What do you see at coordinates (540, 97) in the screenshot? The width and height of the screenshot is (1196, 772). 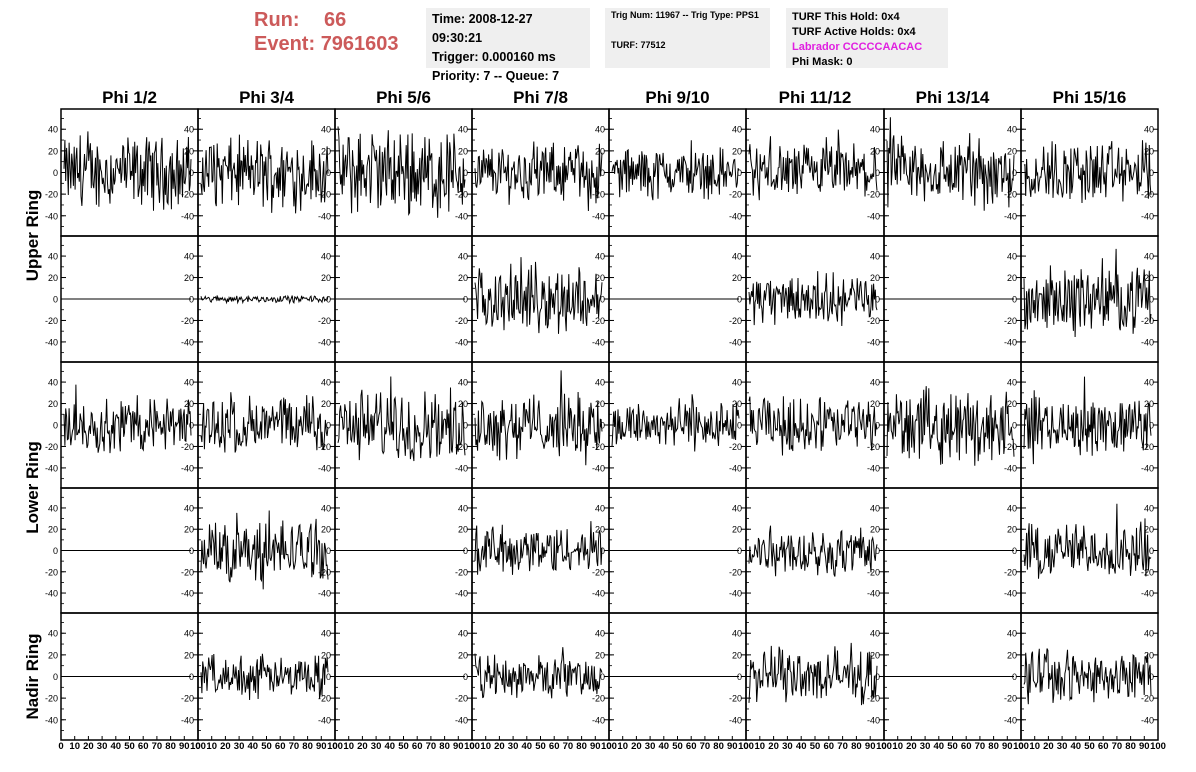 I see `column-header: Phi 7/8` at bounding box center [540, 97].